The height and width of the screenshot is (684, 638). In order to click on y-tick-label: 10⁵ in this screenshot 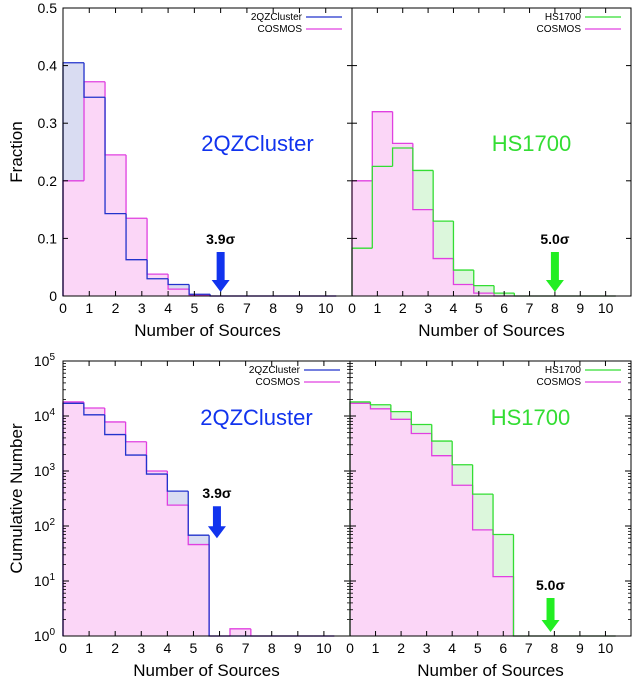, I will do `click(45, 360)`.